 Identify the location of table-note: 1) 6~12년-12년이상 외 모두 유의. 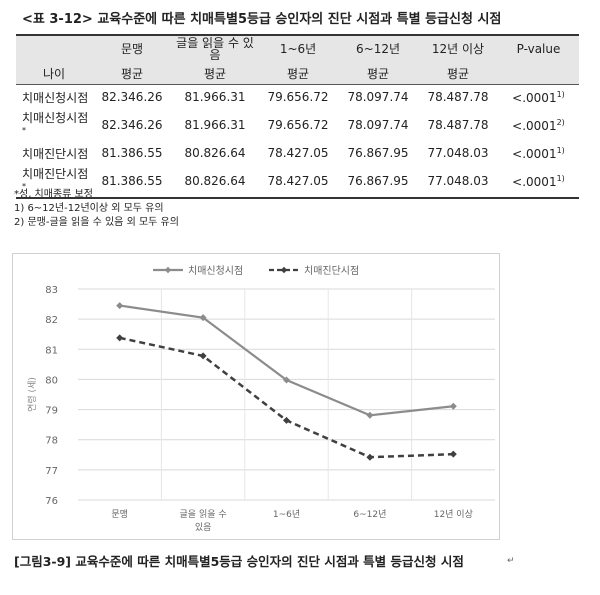
(89, 208).